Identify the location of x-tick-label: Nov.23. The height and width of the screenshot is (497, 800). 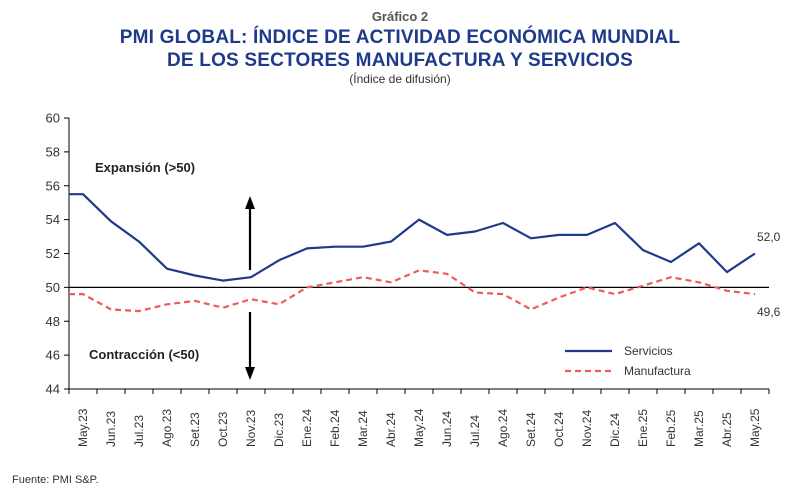
(251, 428).